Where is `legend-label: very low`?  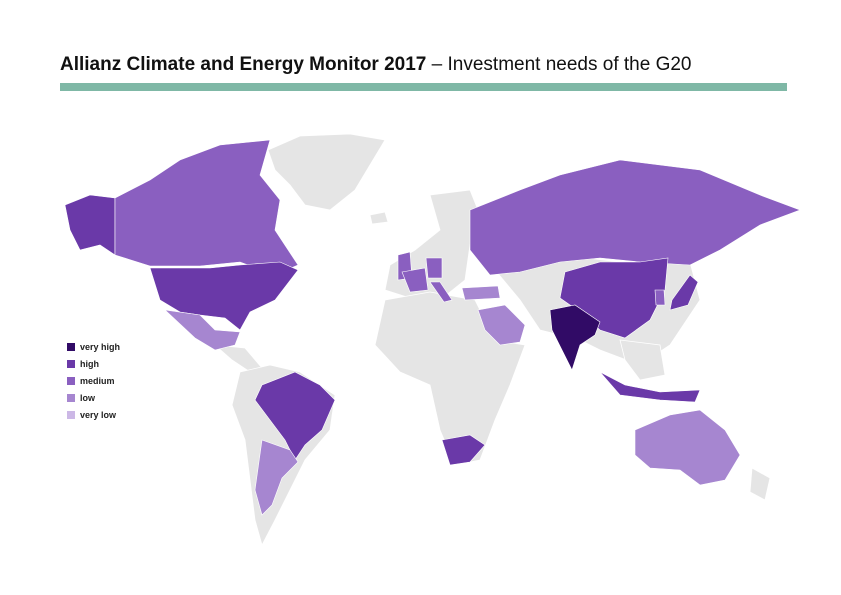 legend-label: very low is located at coordinates (98, 415).